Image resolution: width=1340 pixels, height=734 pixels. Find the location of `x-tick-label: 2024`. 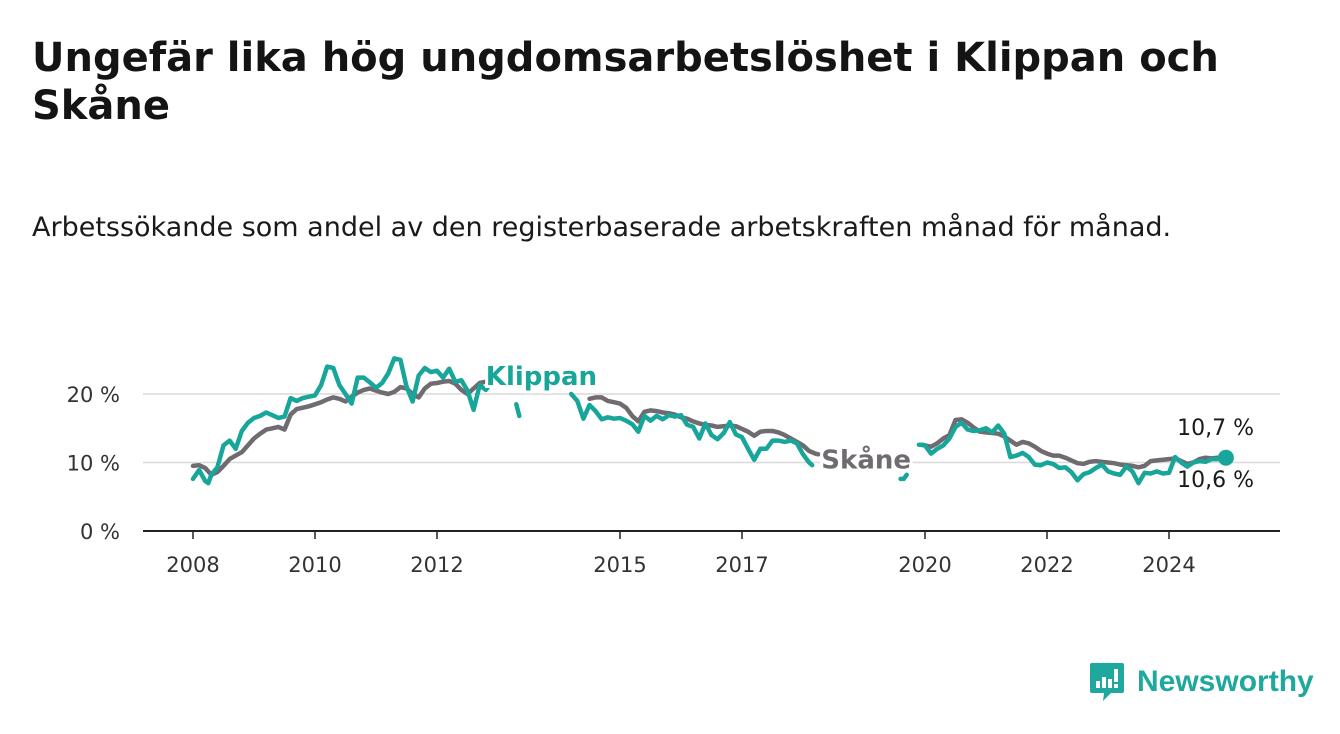

x-tick-label: 2024 is located at coordinates (1168, 565).